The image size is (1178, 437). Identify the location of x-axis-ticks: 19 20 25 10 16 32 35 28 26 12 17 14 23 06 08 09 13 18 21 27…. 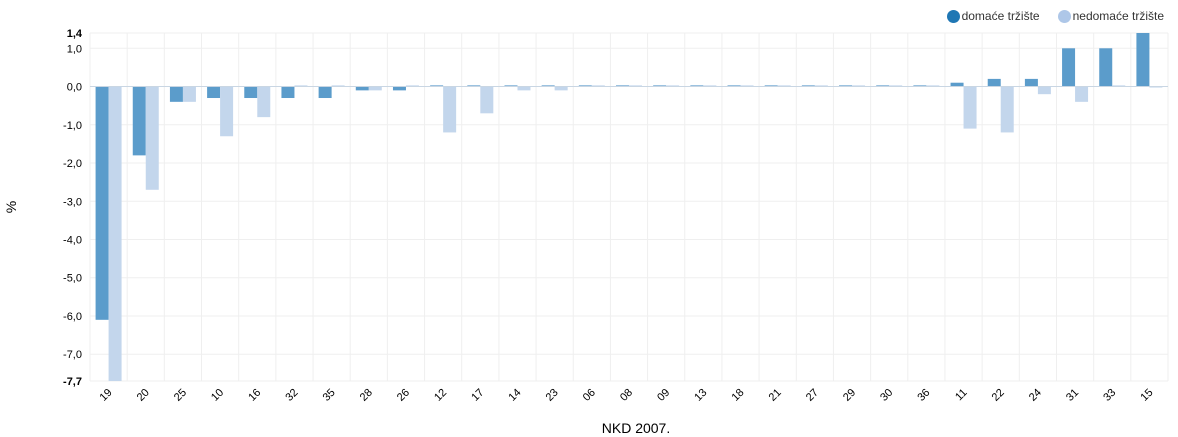
(627, 395).